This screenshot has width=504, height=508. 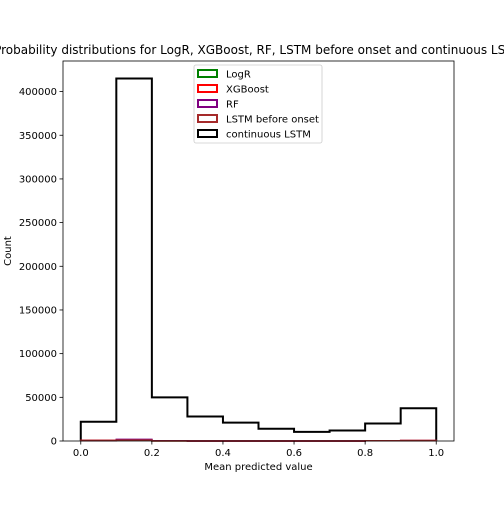 What do you see at coordinates (38, 267) in the screenshot?
I see `y-tick-label: 200000` at bounding box center [38, 267].